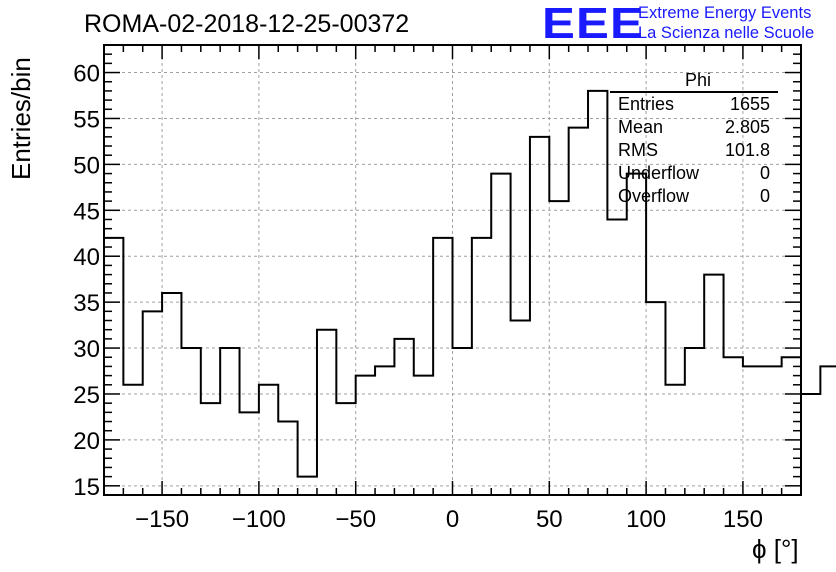 This screenshot has height=572, width=836. What do you see at coordinates (694, 104) in the screenshot?
I see `stats-row: Entries 1655` at bounding box center [694, 104].